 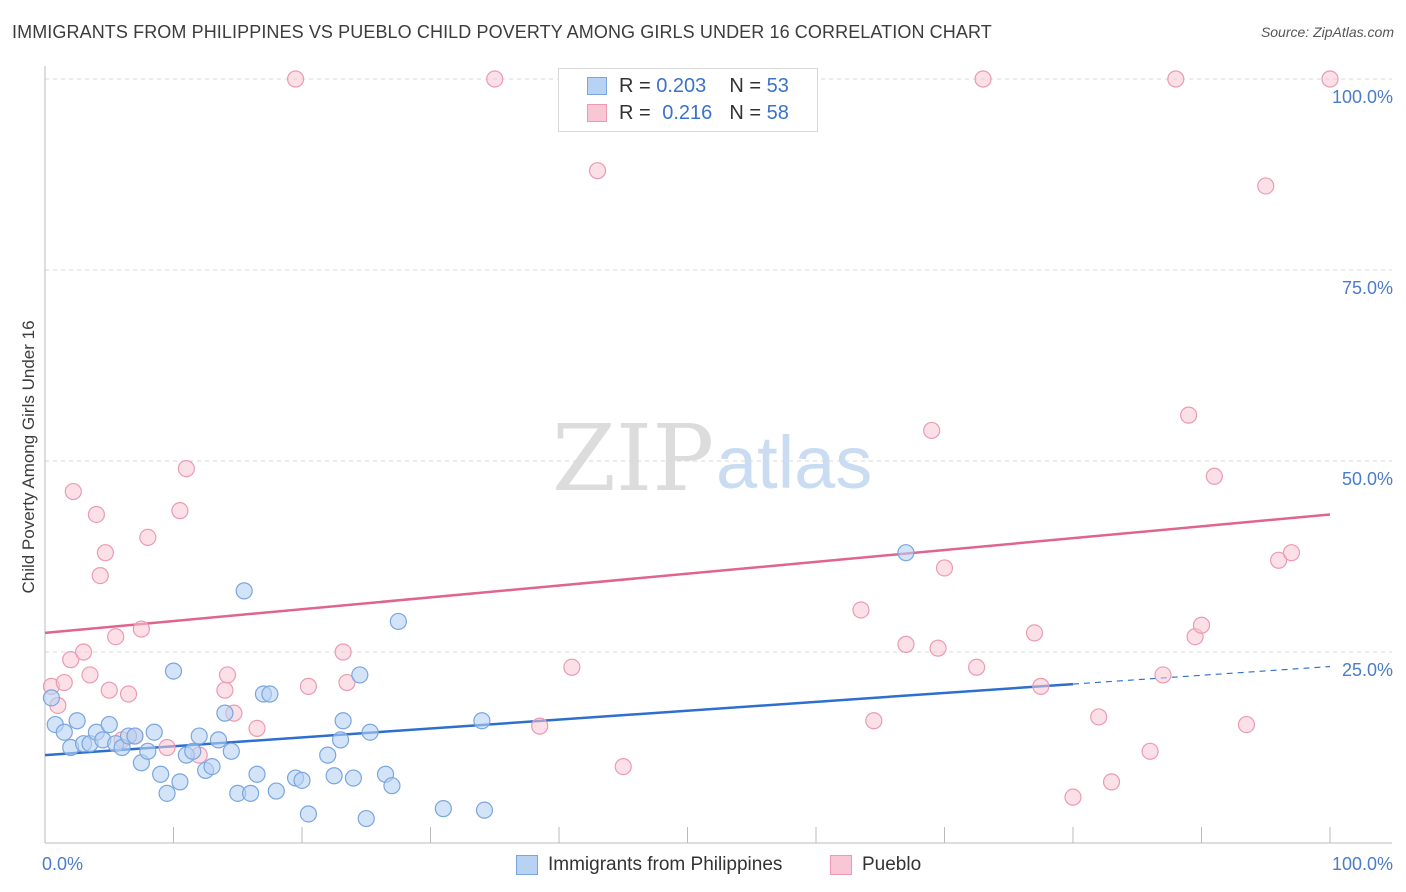 I want to click on r-value: 0.203, so click(x=681, y=85).